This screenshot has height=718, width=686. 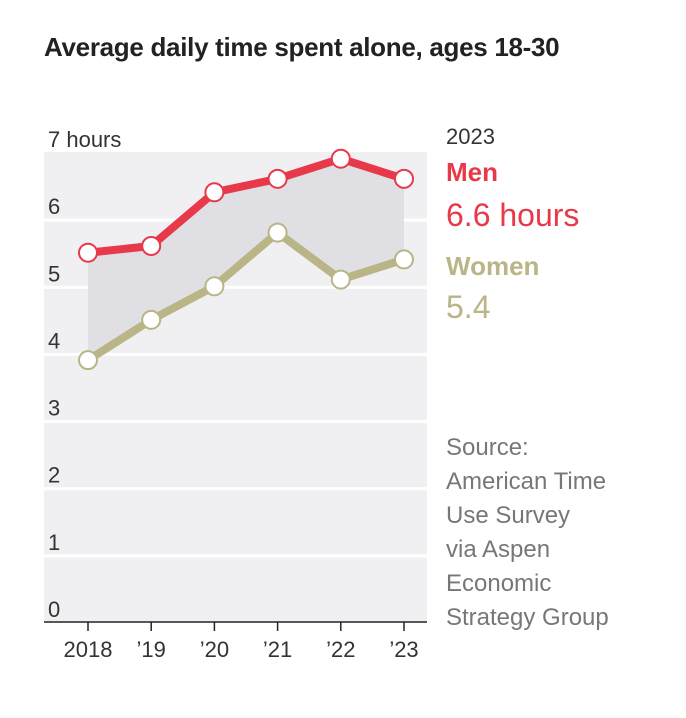 I want to click on x-tick-label: 2018, so click(x=88, y=649).